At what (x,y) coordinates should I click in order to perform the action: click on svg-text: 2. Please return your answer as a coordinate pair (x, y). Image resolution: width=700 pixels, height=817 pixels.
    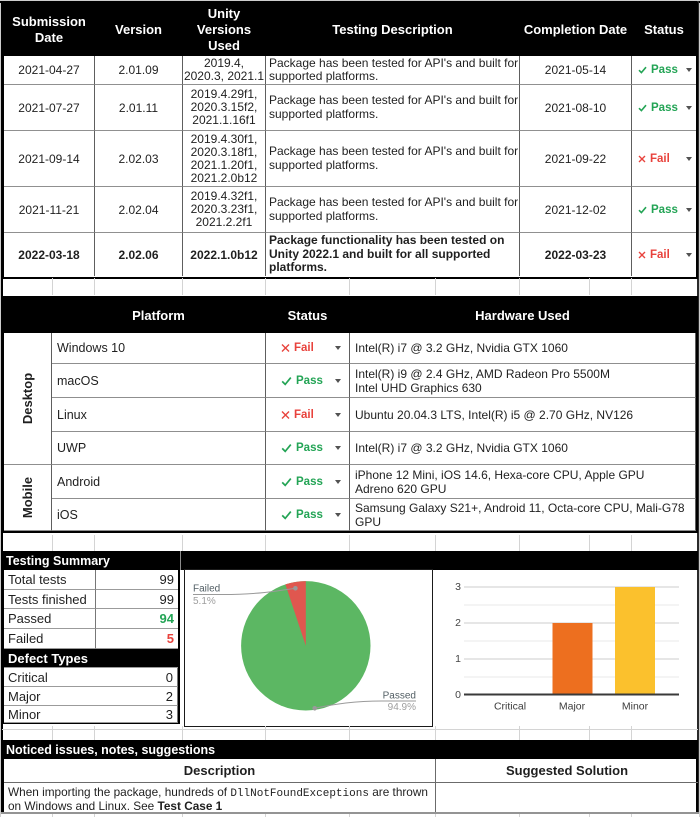
    Looking at the image, I should click on (458, 623).